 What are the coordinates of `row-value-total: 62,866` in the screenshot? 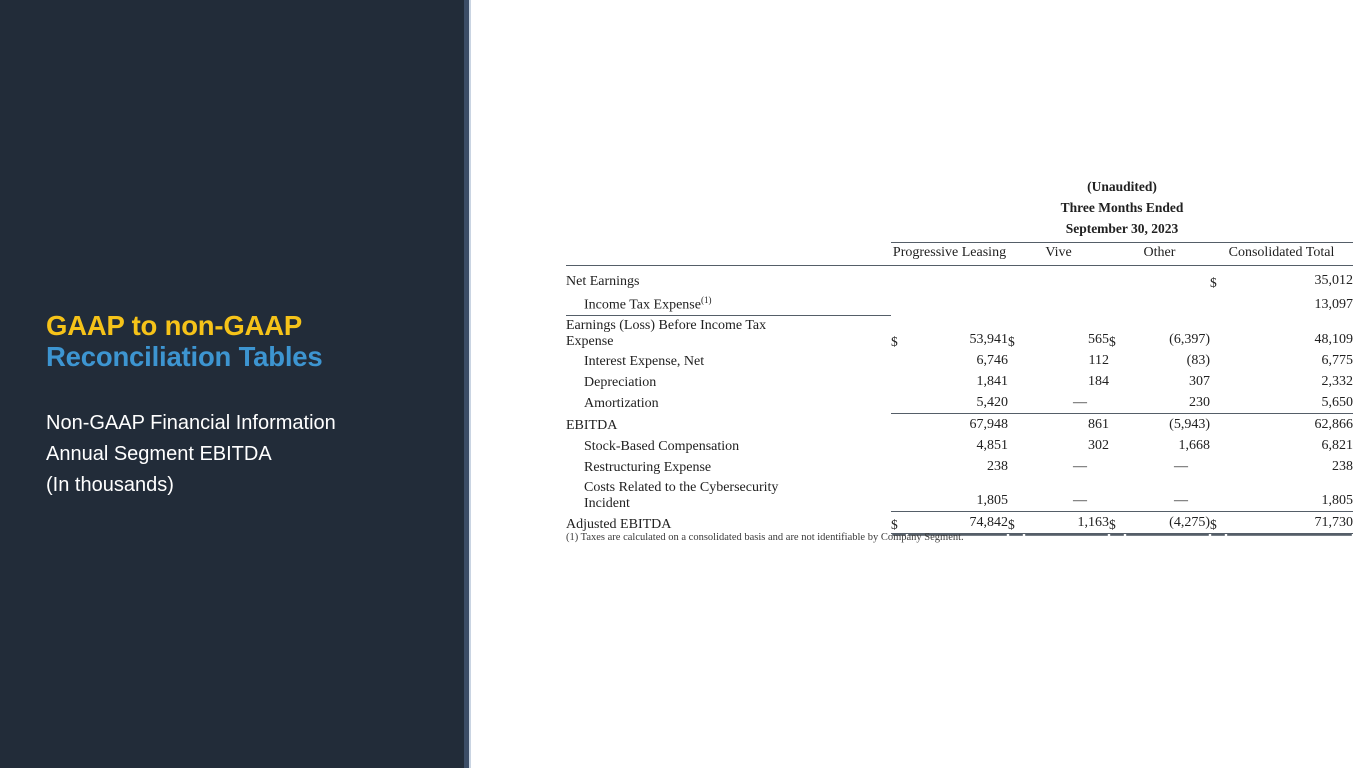 It's located at (1289, 423).